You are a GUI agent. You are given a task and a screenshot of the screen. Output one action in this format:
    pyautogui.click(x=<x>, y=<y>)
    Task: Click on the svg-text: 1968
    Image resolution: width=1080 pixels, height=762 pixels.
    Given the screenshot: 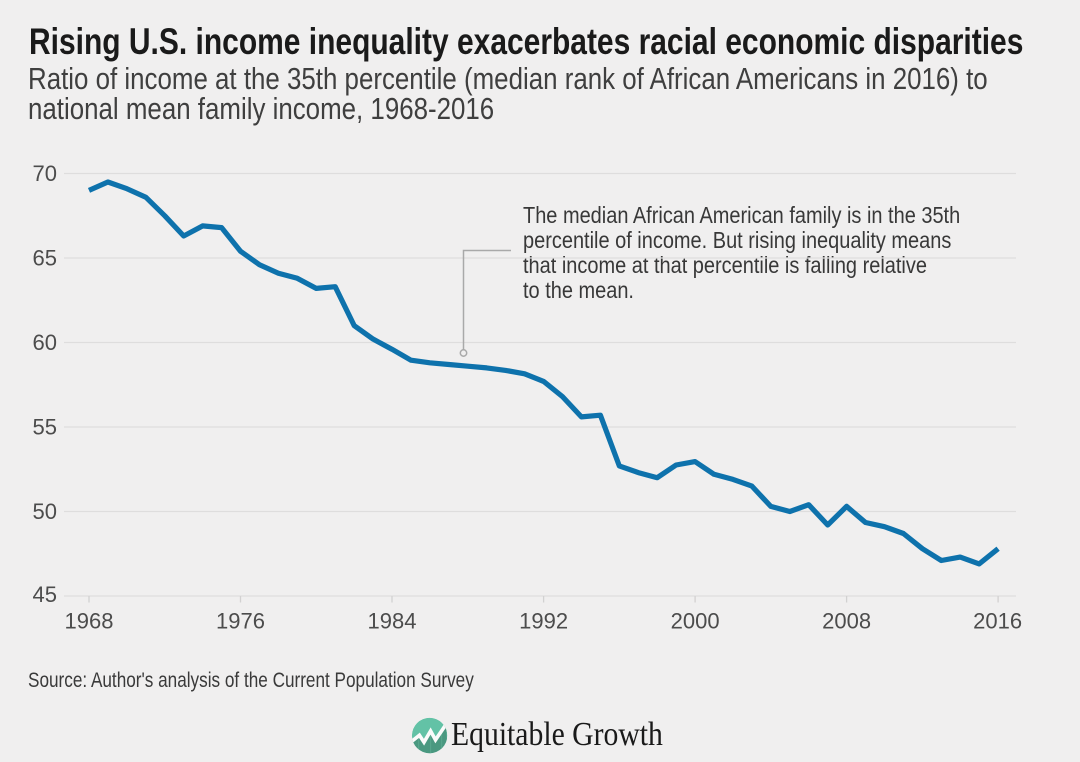 What is the action you would take?
    pyautogui.click(x=89, y=621)
    